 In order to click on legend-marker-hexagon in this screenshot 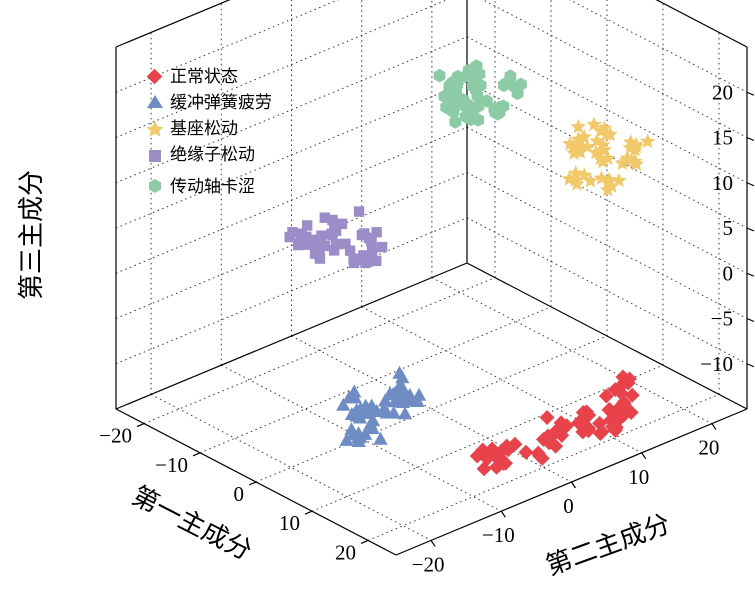, I will do `click(155, 186)`.